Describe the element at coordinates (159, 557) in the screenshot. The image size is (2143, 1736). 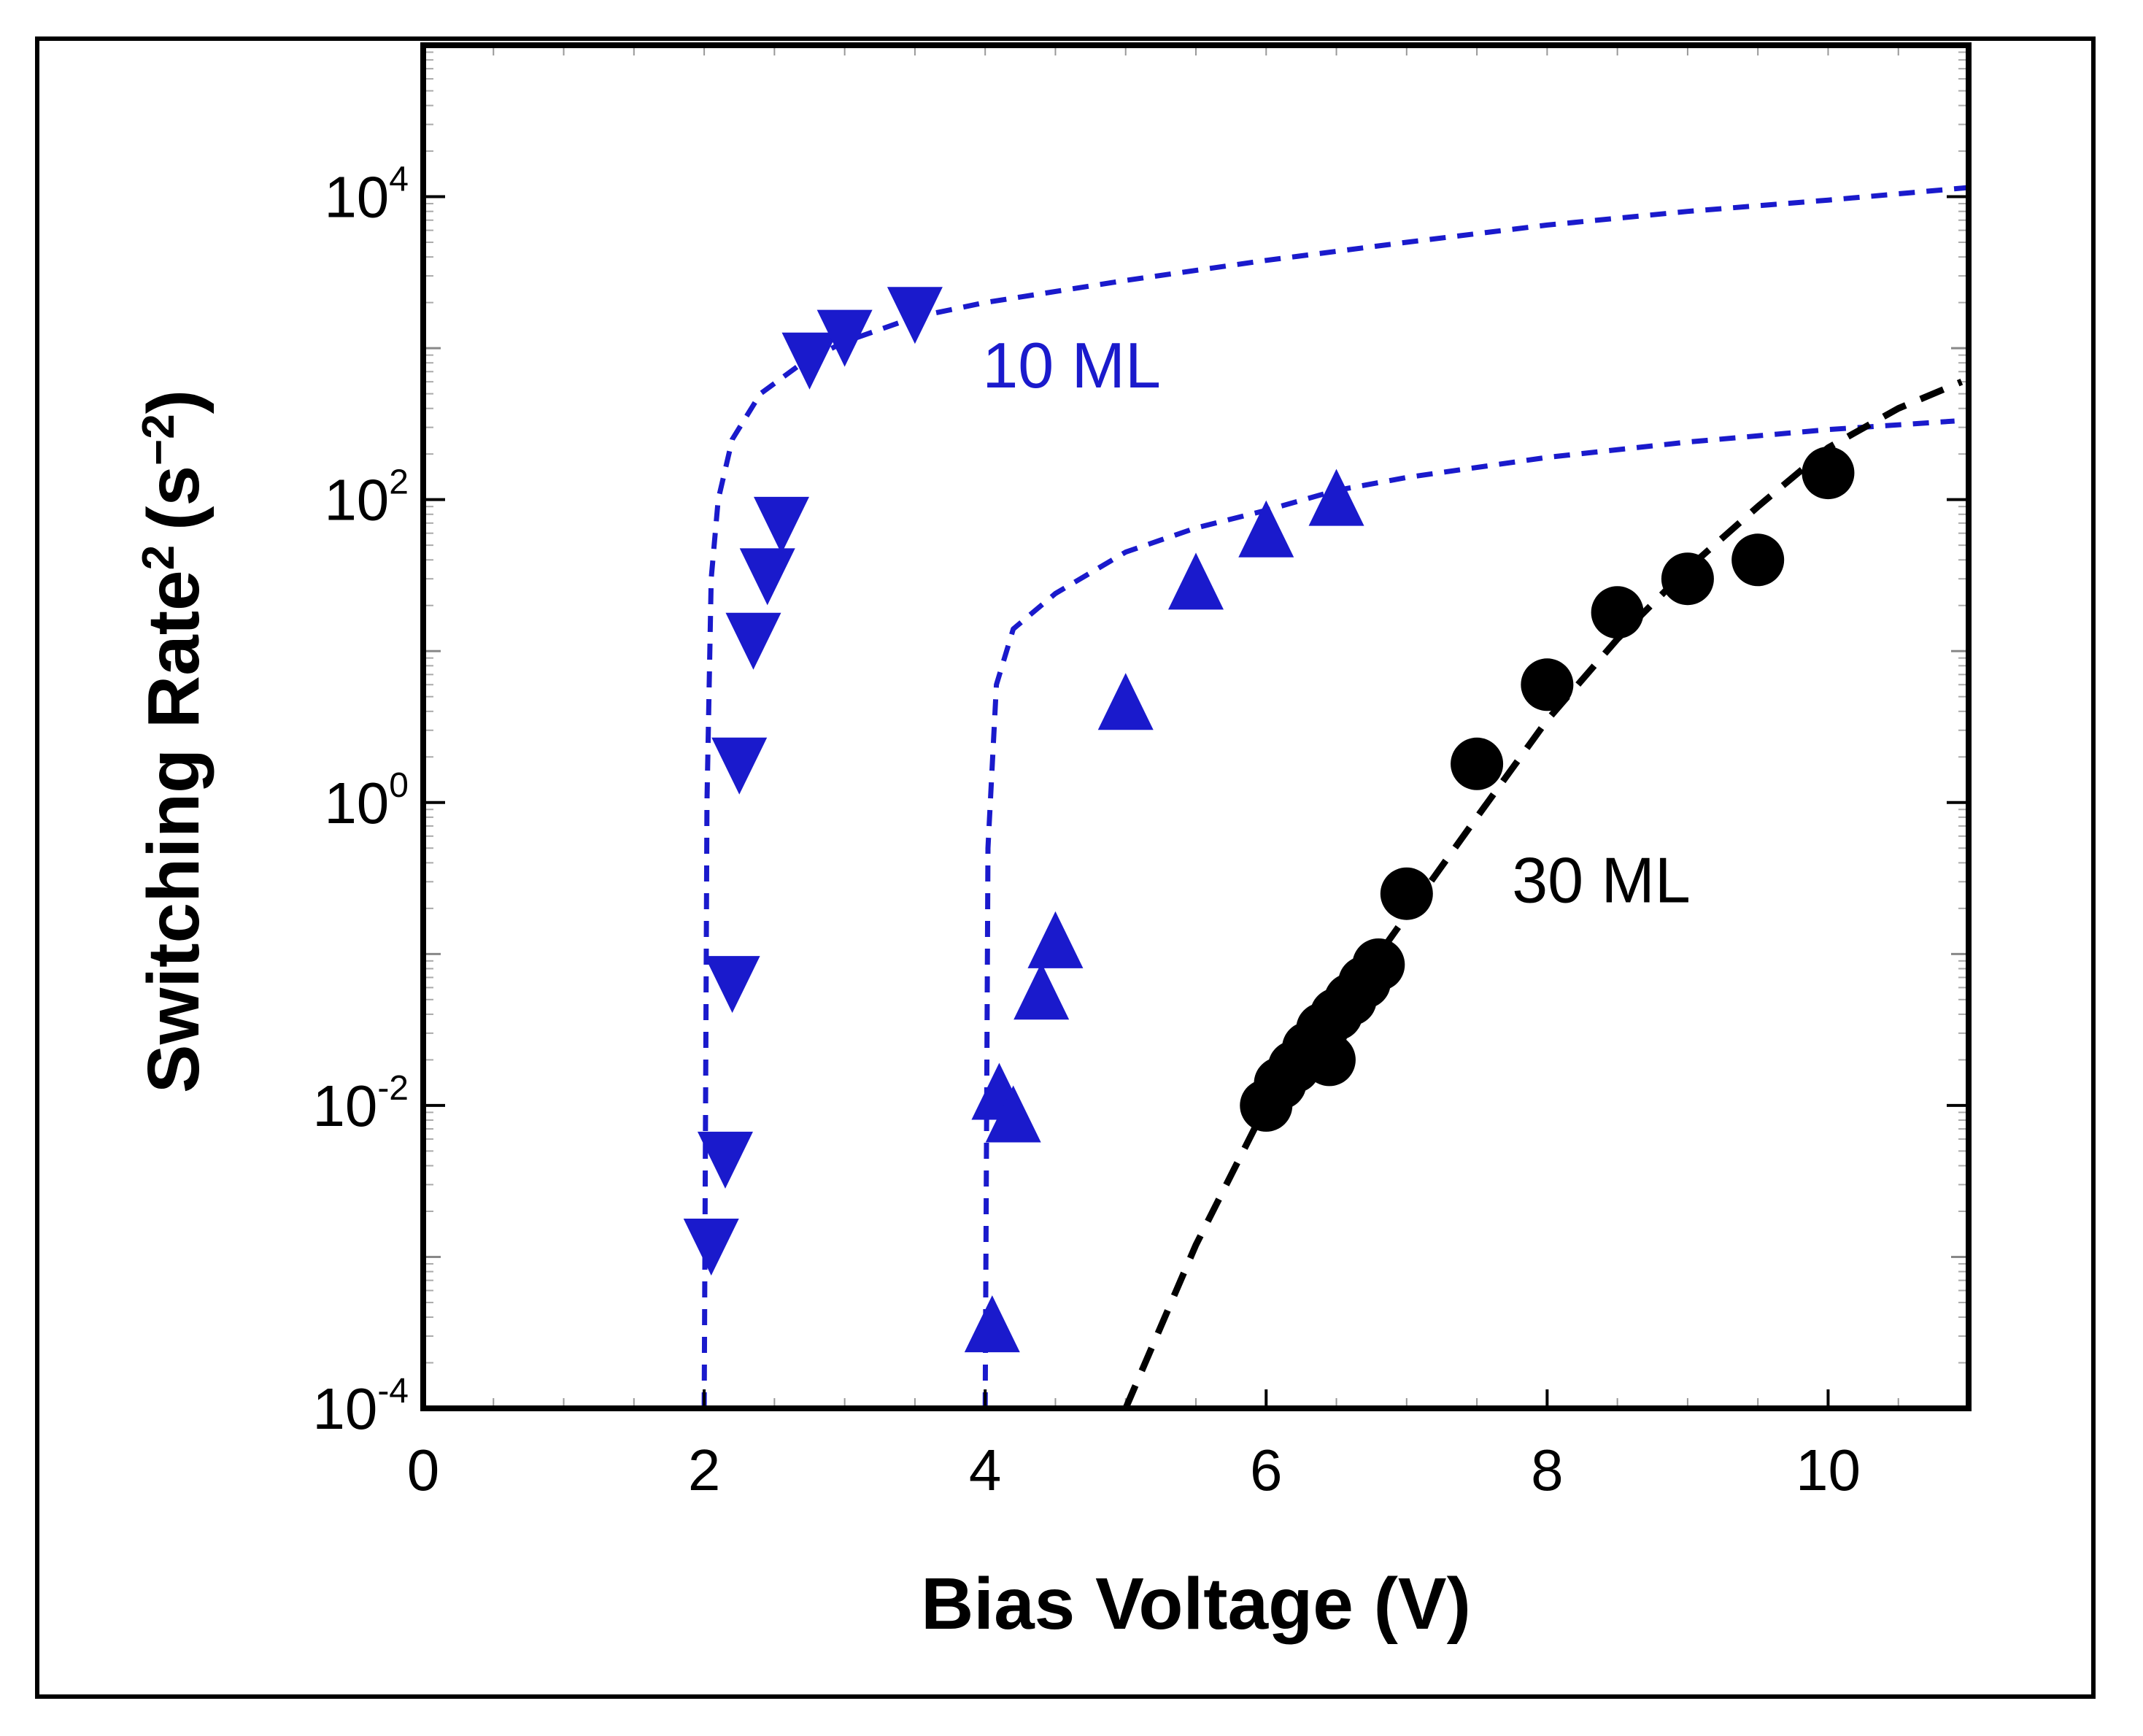
I see `y-axis-title-sup: 2` at that location.